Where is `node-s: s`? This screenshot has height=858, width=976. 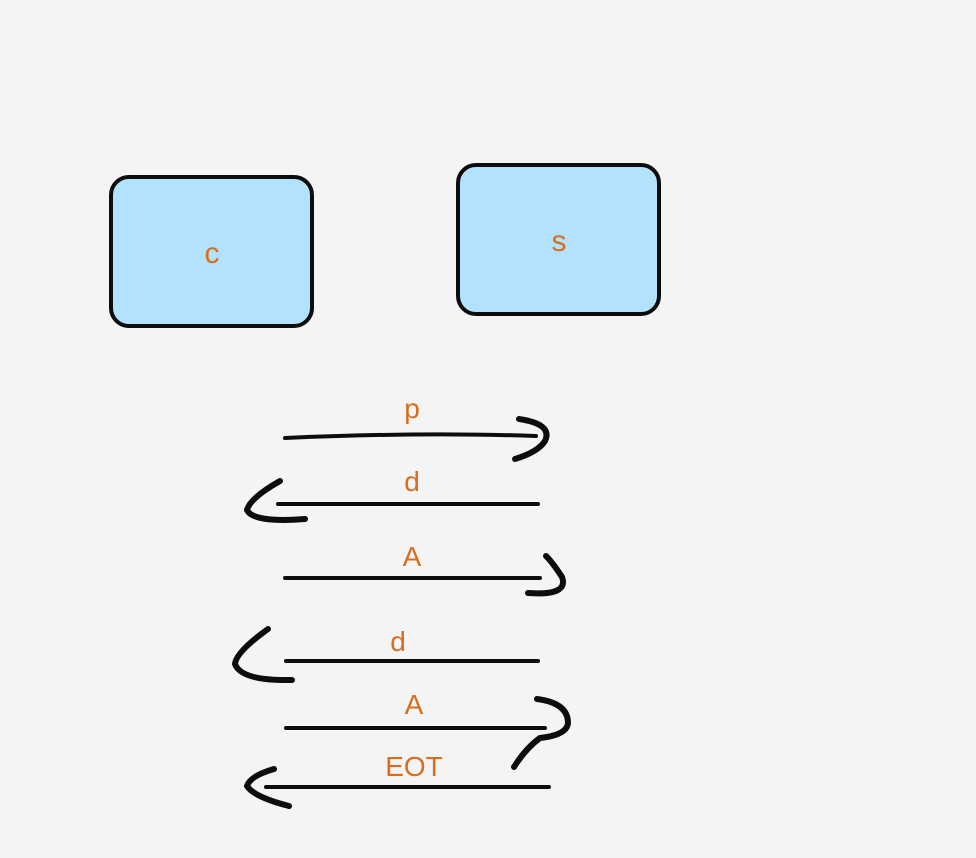
node-s: s is located at coordinates (558, 239).